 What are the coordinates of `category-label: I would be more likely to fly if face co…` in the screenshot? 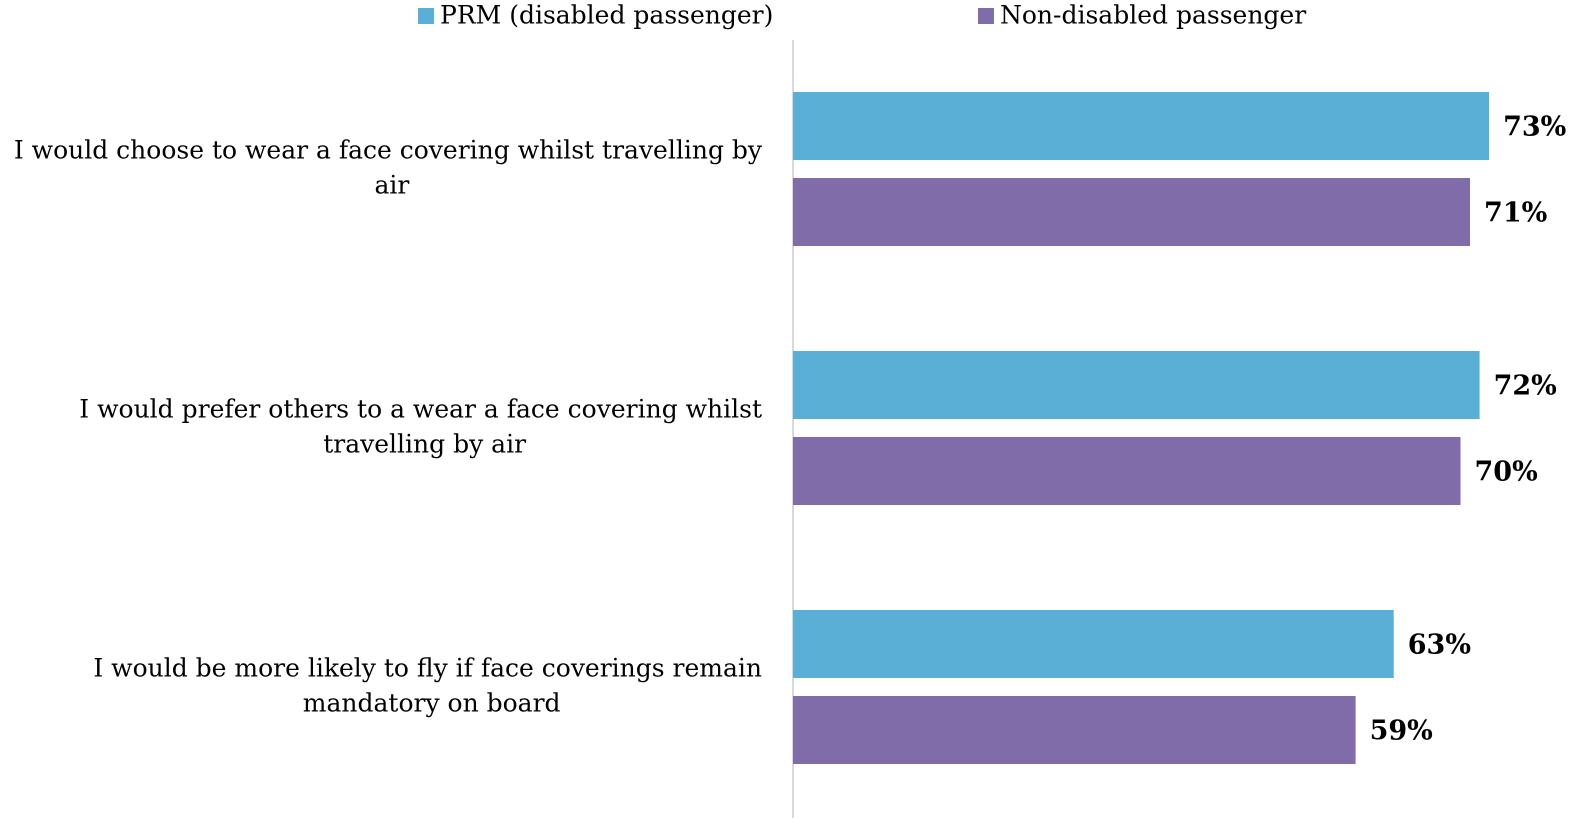 It's located at (431, 685).